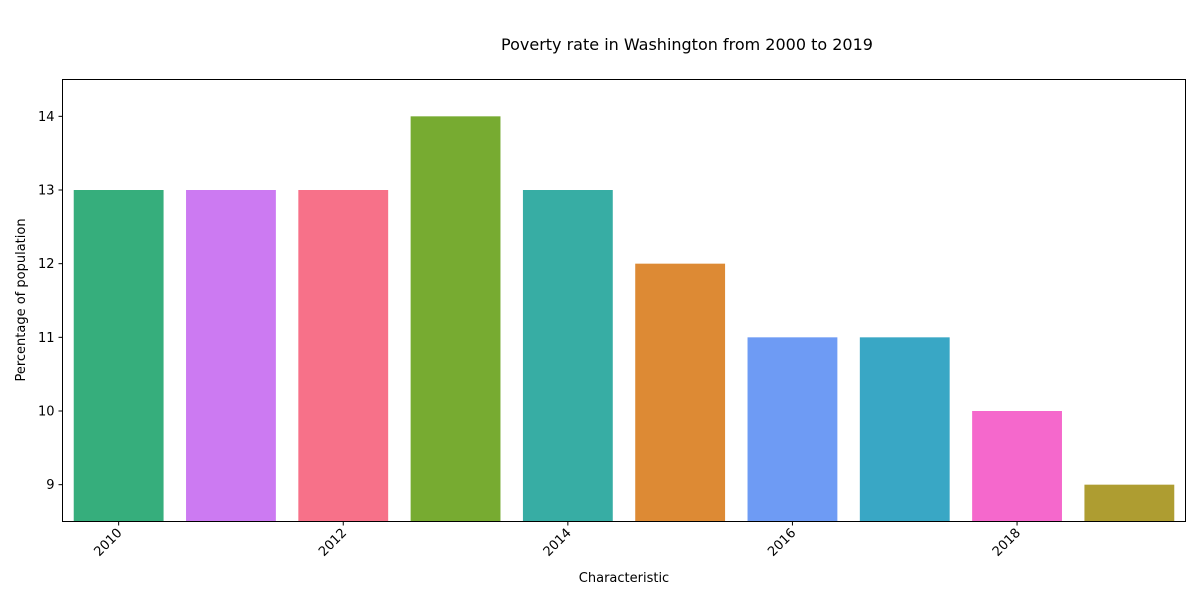 The image size is (1200, 600). What do you see at coordinates (50, 301) in the screenshot?
I see `y-axis: 9 10 11 12 13 14` at bounding box center [50, 301].